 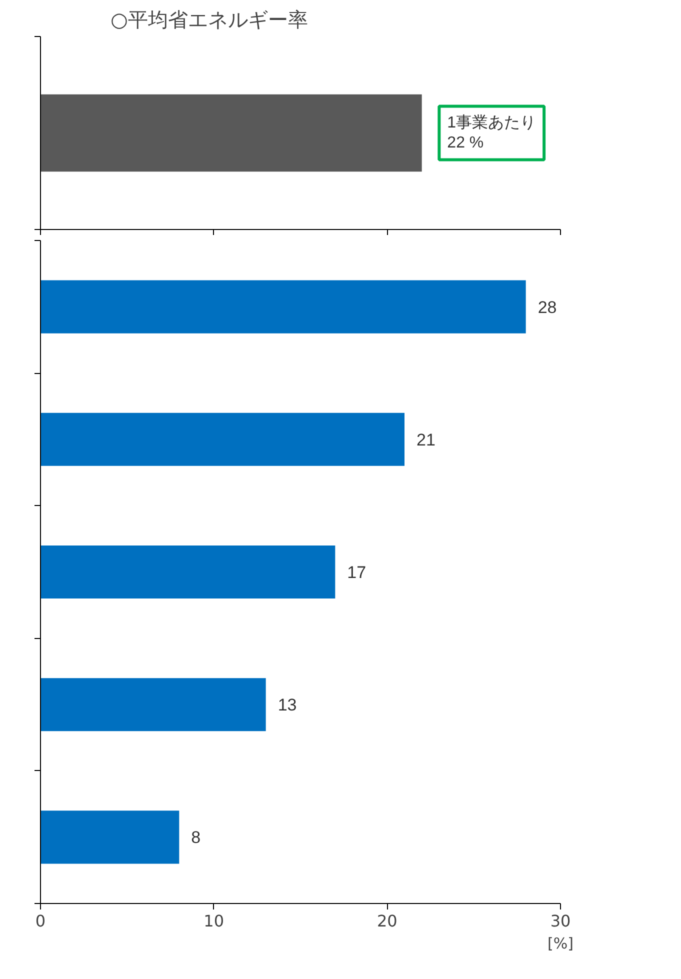 I want to click on data-label: 8, so click(x=196, y=838).